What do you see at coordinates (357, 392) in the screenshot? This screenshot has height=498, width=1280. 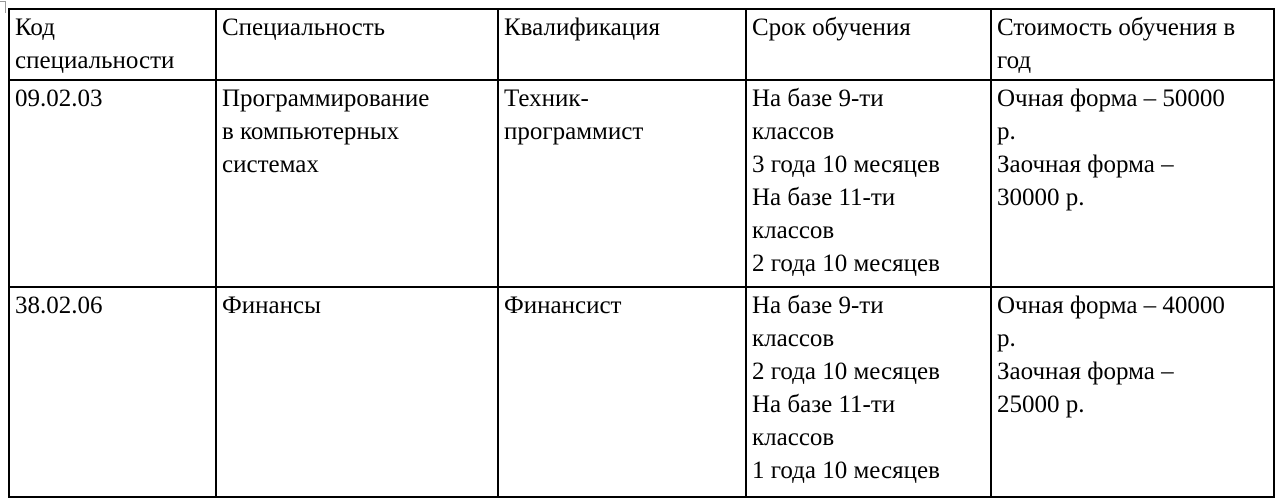 I see `cell-specialty: Финансы` at bounding box center [357, 392].